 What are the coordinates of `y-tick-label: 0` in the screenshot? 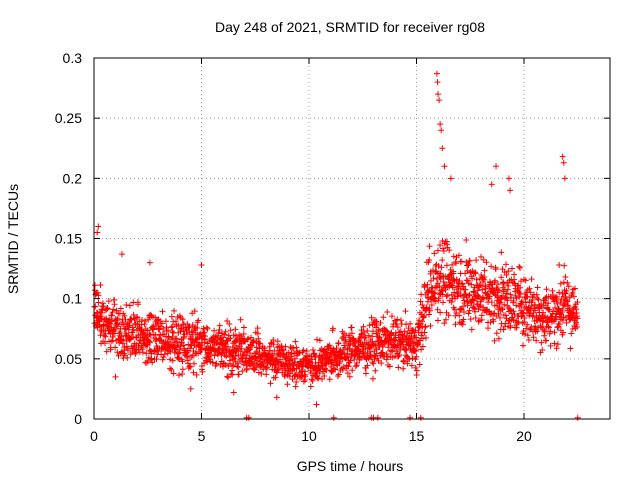 It's located at (78, 419).